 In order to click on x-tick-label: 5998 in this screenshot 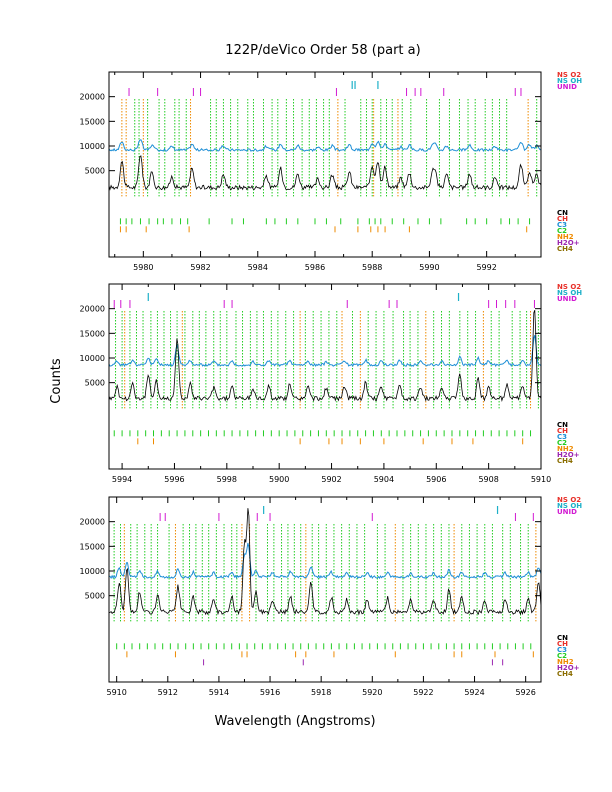, I will do `click(227, 479)`.